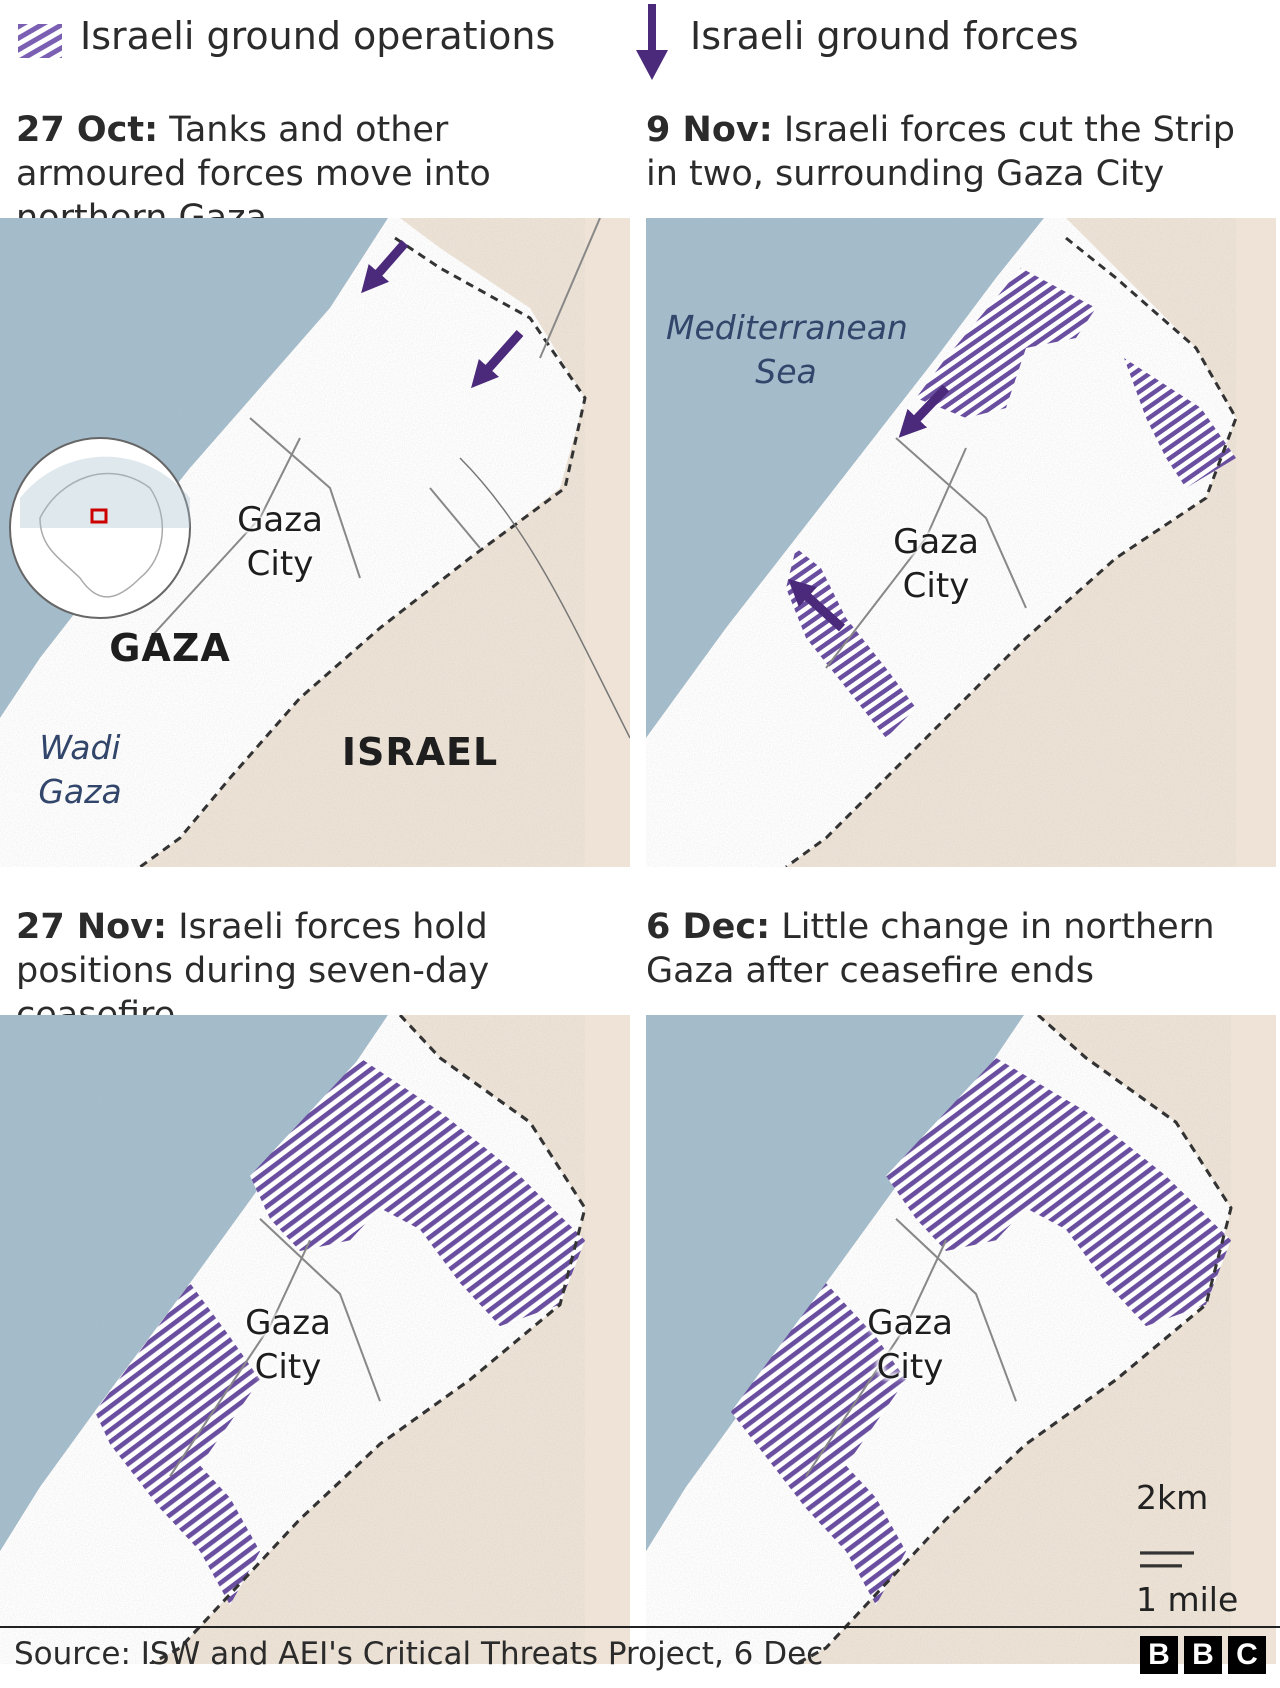 The height and width of the screenshot is (1688, 1280). I want to click on scale-bar-mile, so click(1161, 1566).